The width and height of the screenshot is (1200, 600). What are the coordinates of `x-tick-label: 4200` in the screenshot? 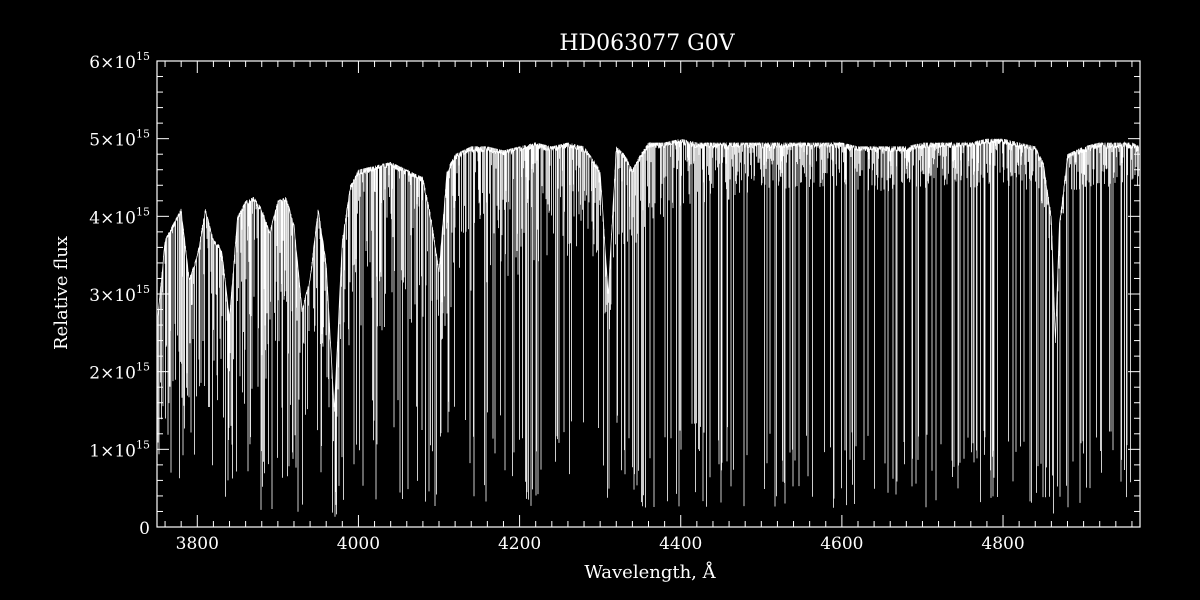 It's located at (519, 544).